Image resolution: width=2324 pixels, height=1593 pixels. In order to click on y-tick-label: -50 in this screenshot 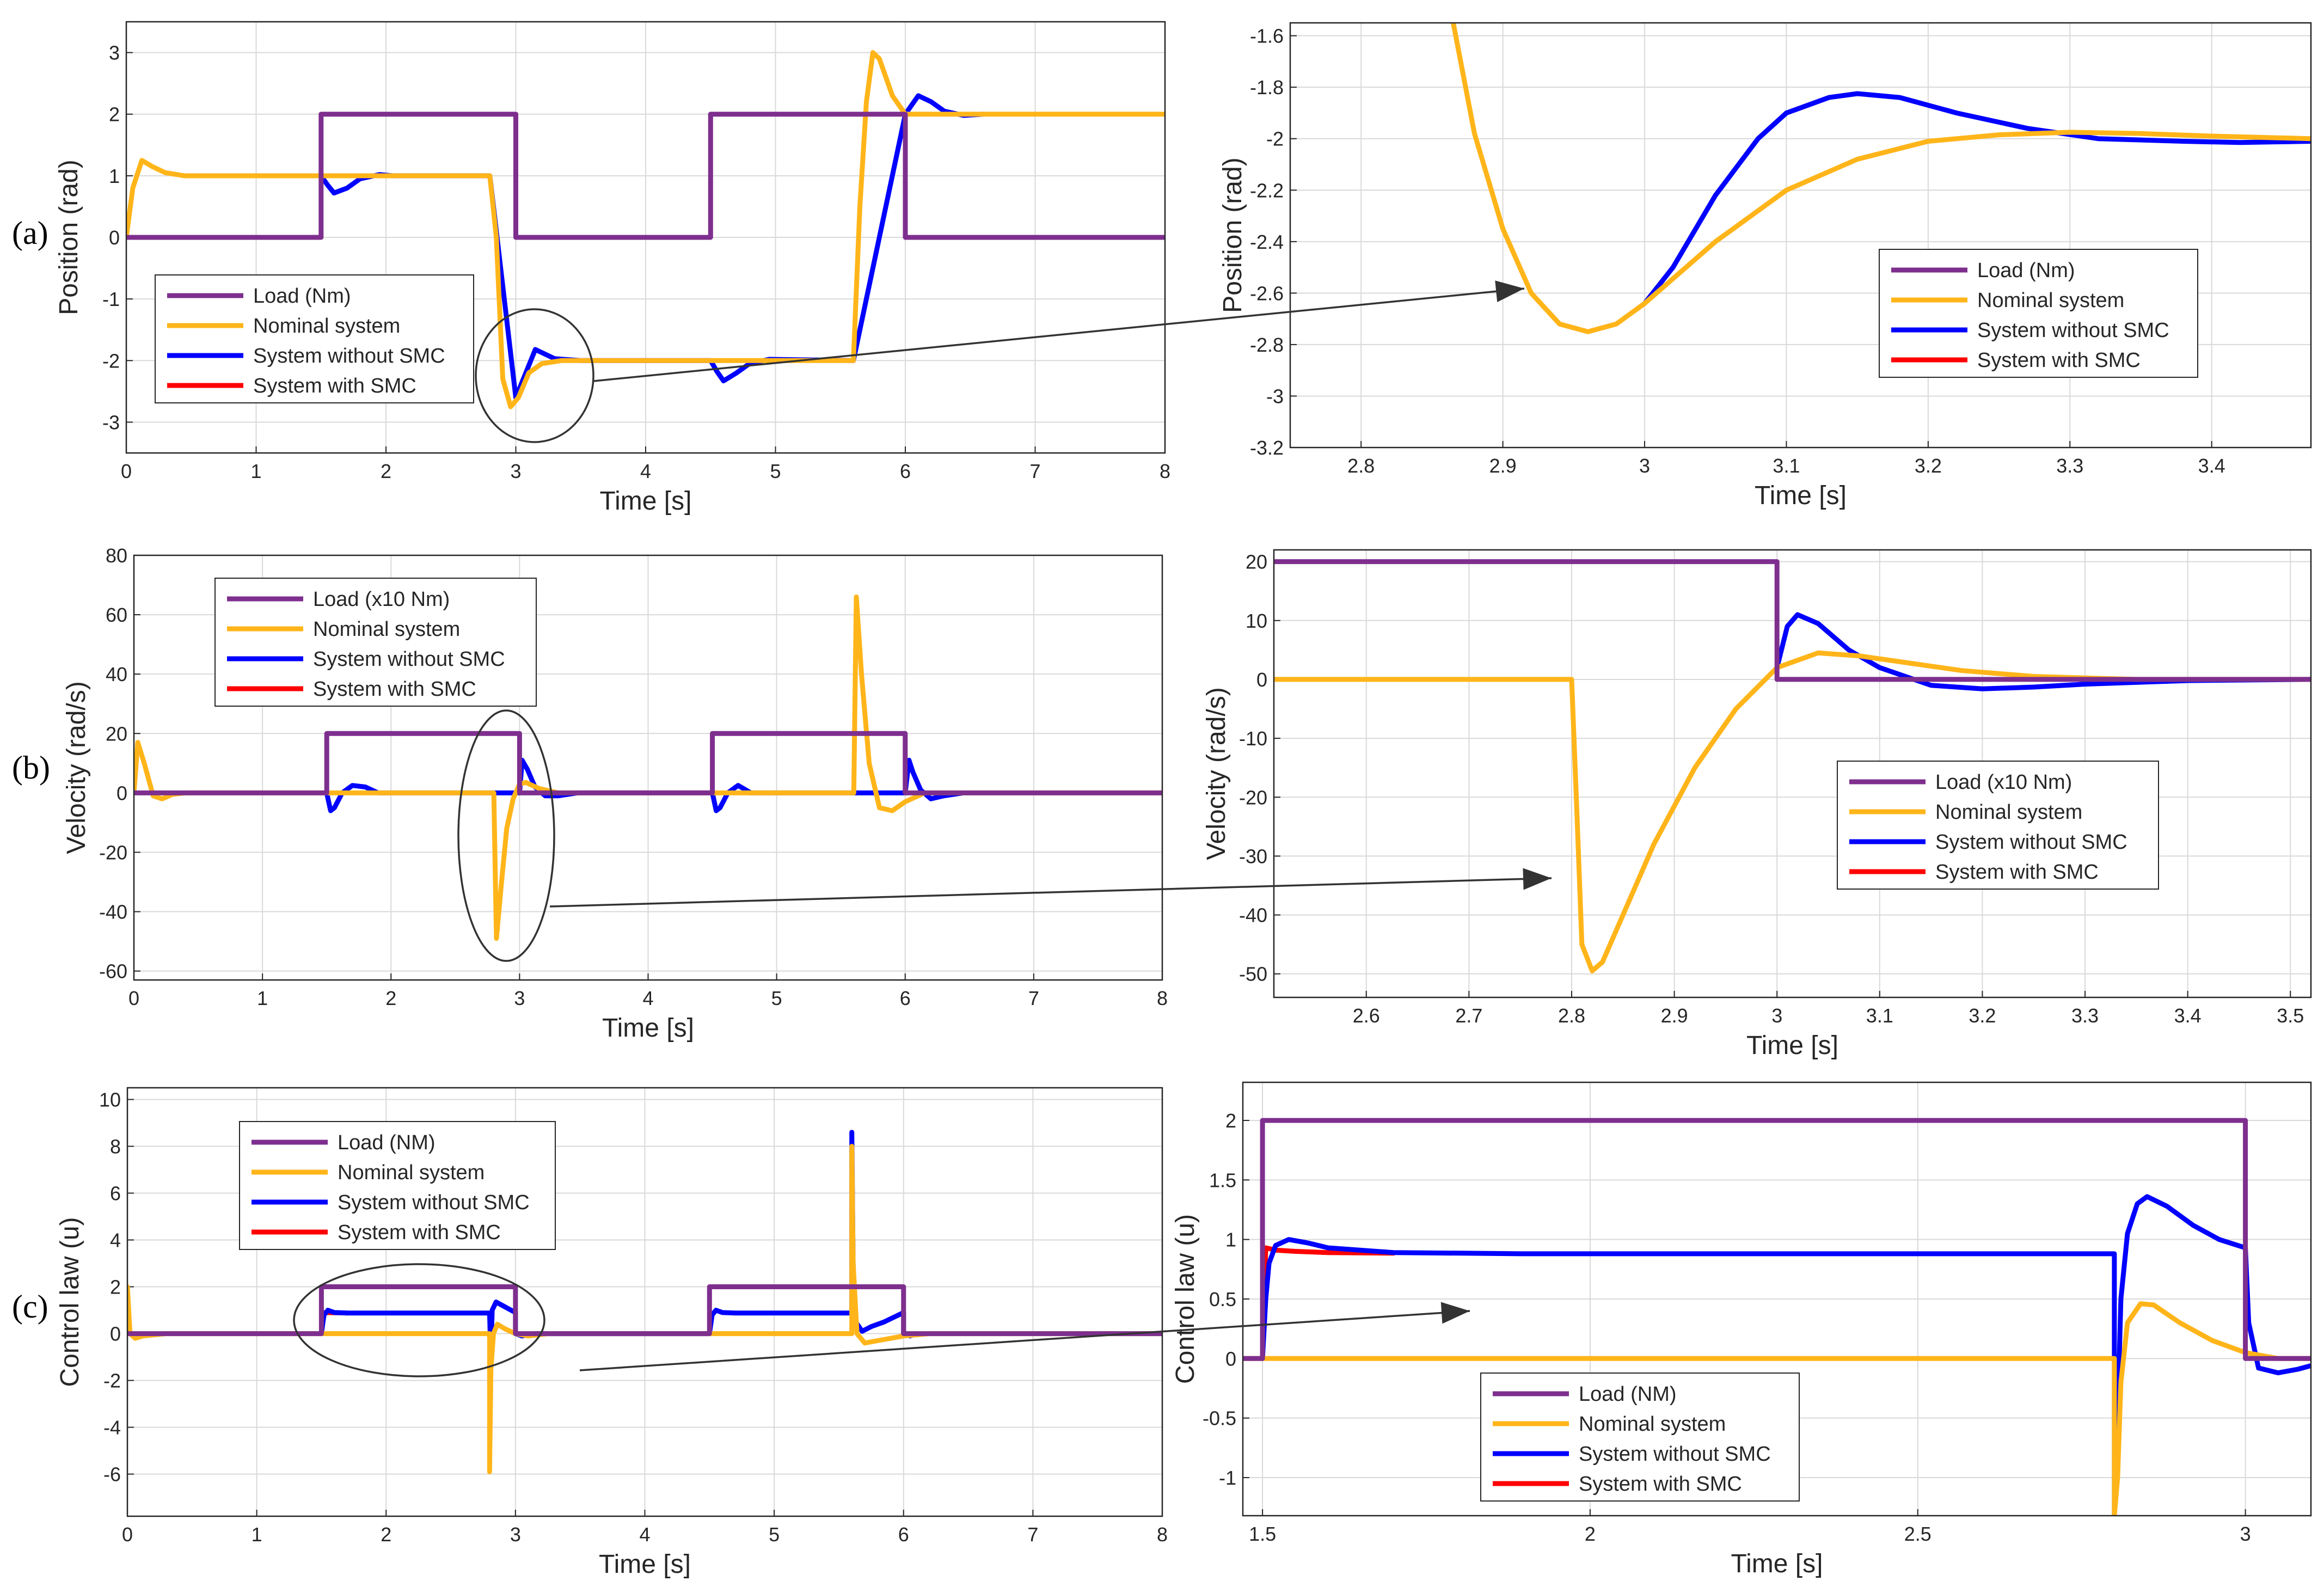, I will do `click(1253, 974)`.